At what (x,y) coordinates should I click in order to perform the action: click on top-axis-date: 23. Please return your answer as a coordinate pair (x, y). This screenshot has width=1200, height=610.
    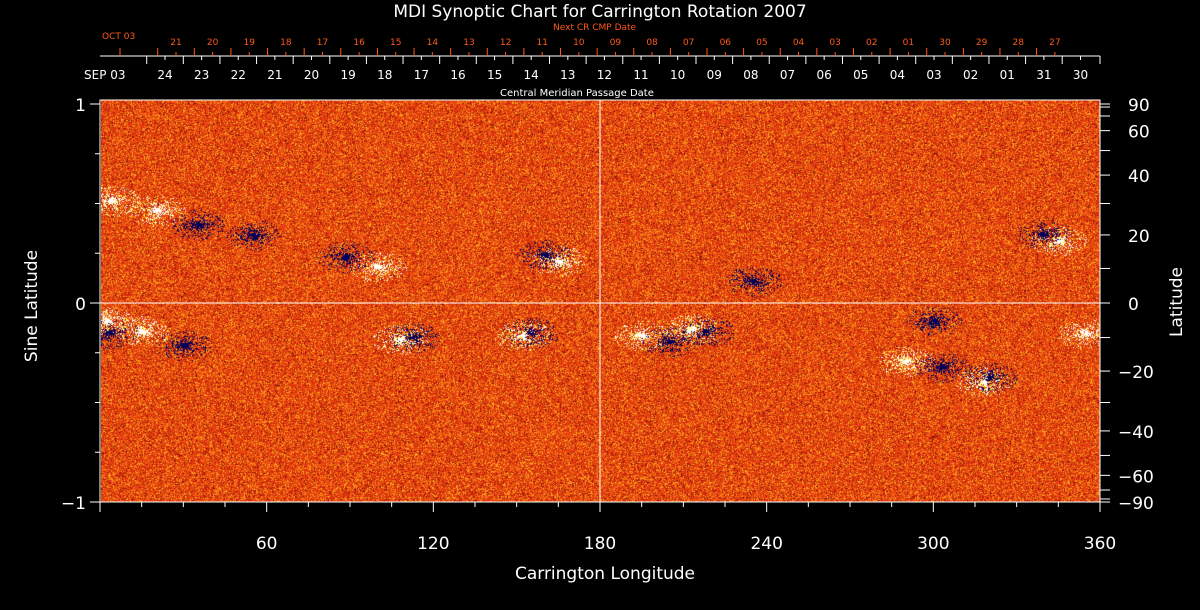
    Looking at the image, I should click on (201, 75).